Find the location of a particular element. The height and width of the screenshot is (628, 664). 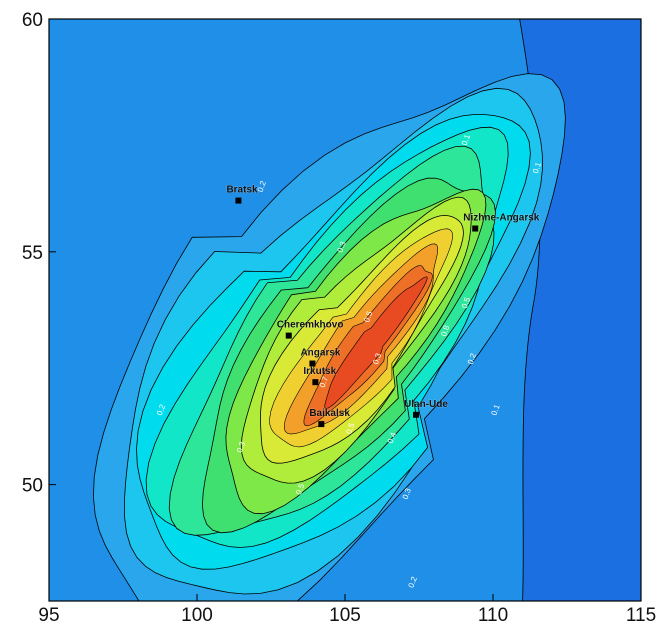

city-label: Cheremkhovo is located at coordinates (310, 325).